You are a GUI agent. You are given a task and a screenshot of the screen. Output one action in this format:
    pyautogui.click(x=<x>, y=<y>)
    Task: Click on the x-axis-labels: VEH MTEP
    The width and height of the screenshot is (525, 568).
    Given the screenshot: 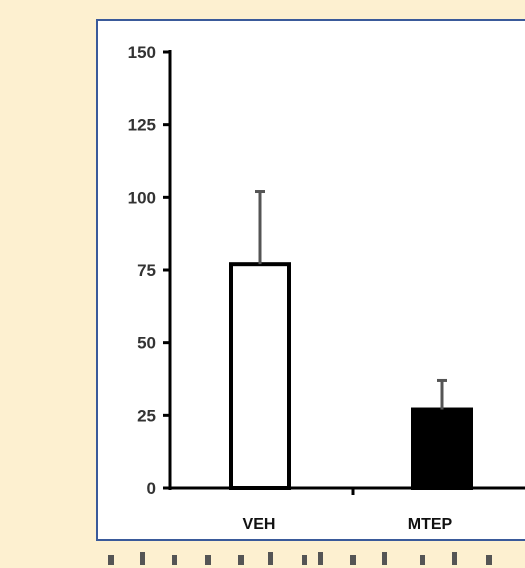 What is the action you would take?
    pyautogui.click(x=348, y=524)
    